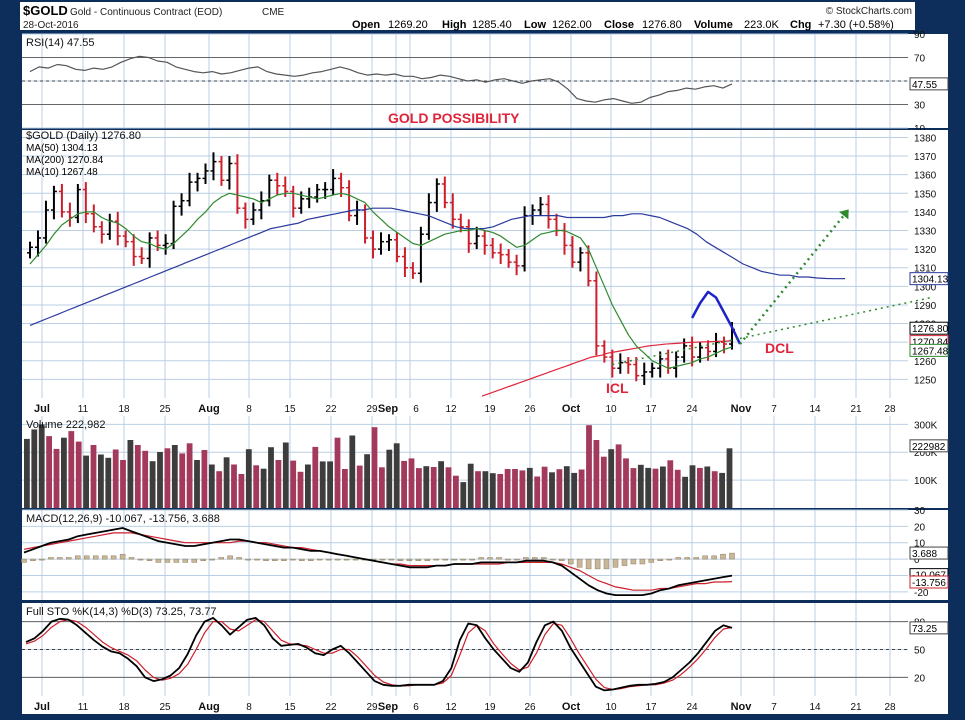 This screenshot has height=720, width=965. What do you see at coordinates (290, 707) in the screenshot?
I see `x-tick-label-bottom-15: 15` at bounding box center [290, 707].